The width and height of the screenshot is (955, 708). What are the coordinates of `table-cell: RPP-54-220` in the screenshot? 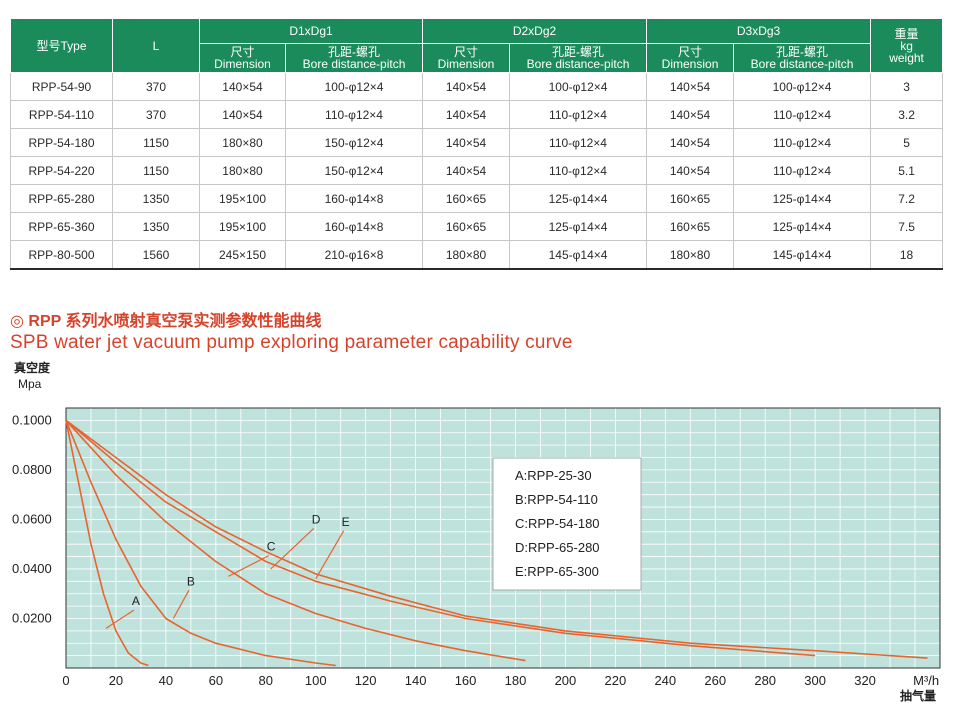 It's located at (61, 170).